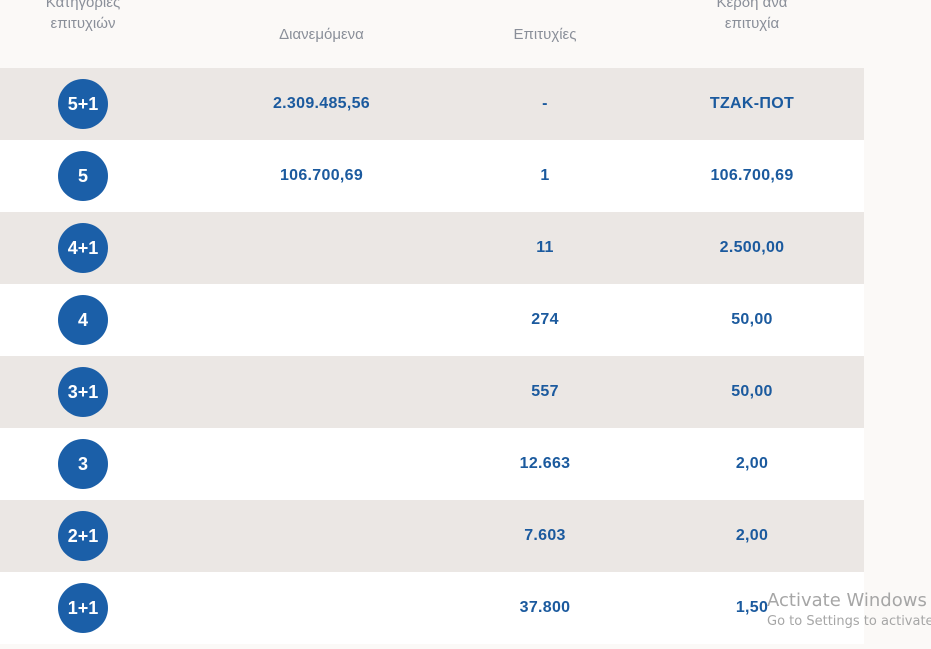  I want to click on winners-count: 11, so click(545, 247).